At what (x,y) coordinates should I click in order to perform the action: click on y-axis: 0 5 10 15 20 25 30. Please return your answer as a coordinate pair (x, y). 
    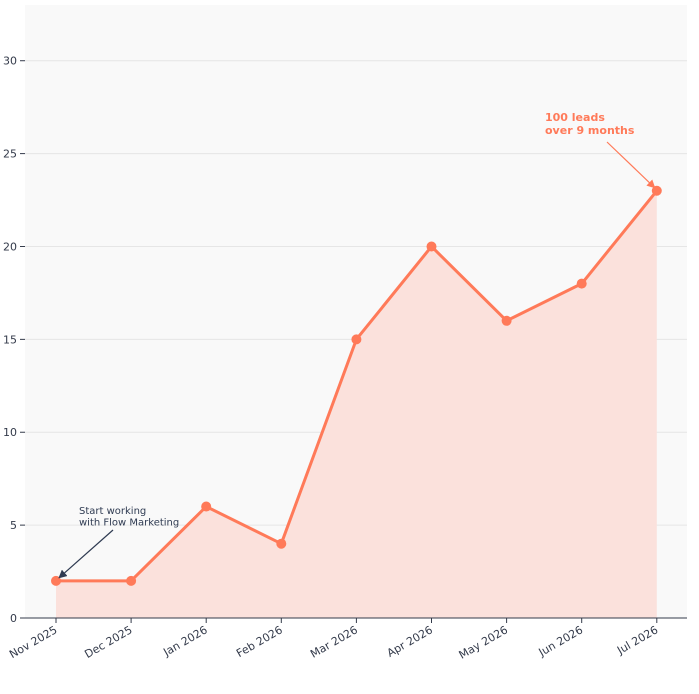
    Looking at the image, I should click on (14, 340).